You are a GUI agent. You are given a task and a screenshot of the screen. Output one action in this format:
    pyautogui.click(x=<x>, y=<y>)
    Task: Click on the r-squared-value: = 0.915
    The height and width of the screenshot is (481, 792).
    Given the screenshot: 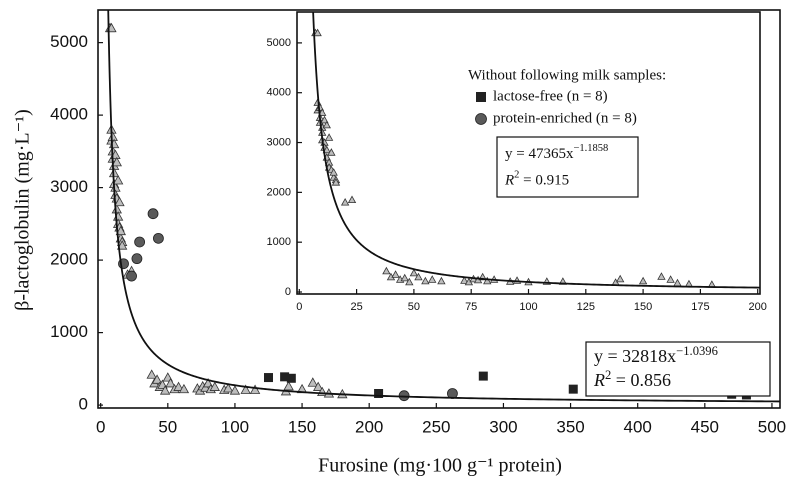 What is the action you would take?
    pyautogui.click(x=544, y=181)
    